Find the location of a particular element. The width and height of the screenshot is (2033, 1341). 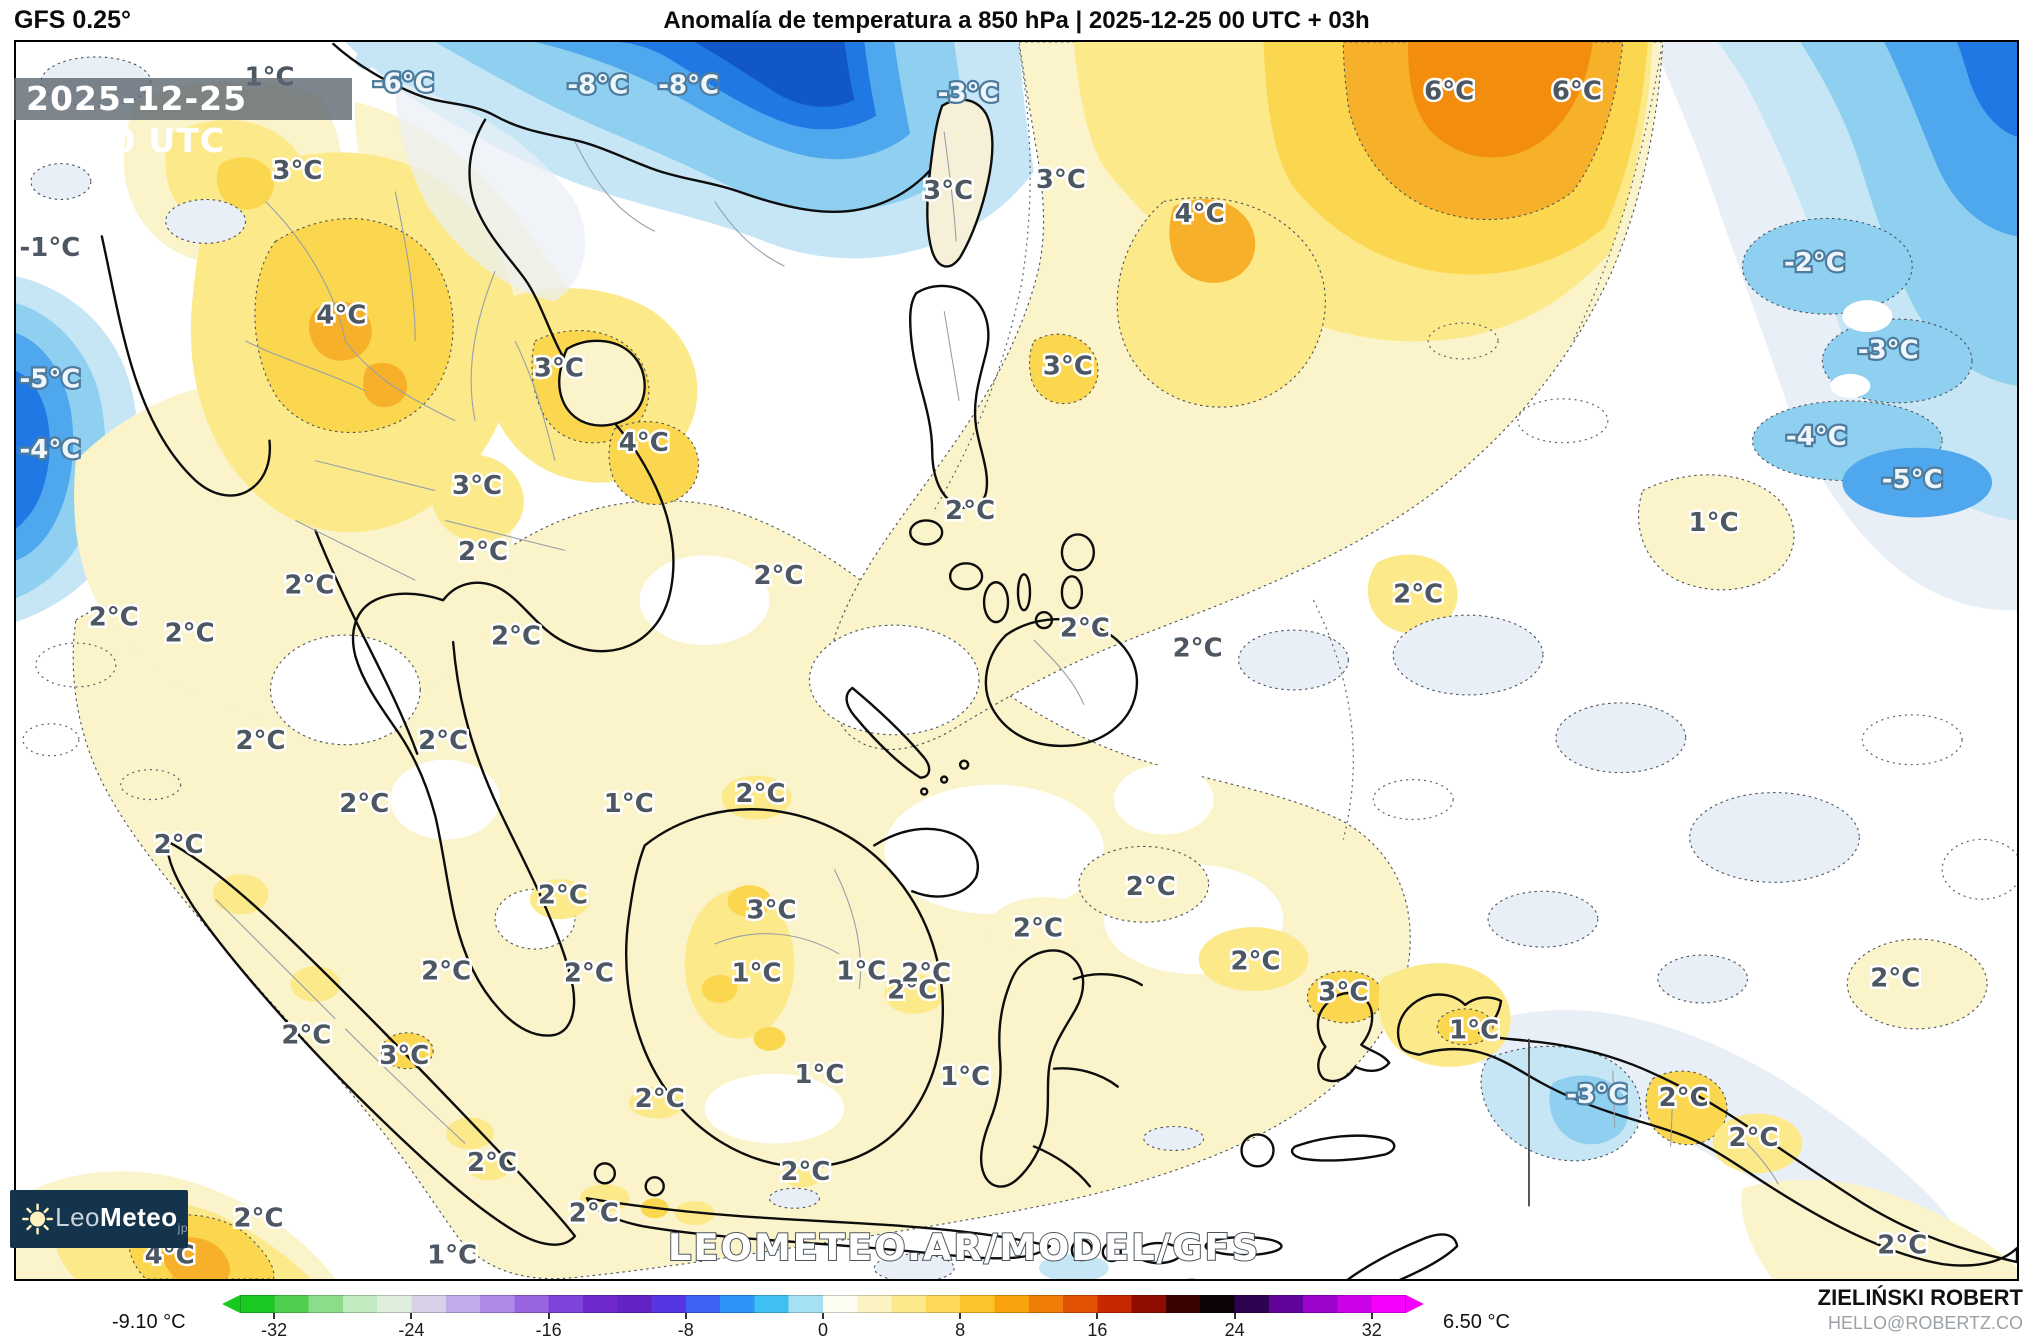

sulawesi-coastline is located at coordinates (1032, 1068).